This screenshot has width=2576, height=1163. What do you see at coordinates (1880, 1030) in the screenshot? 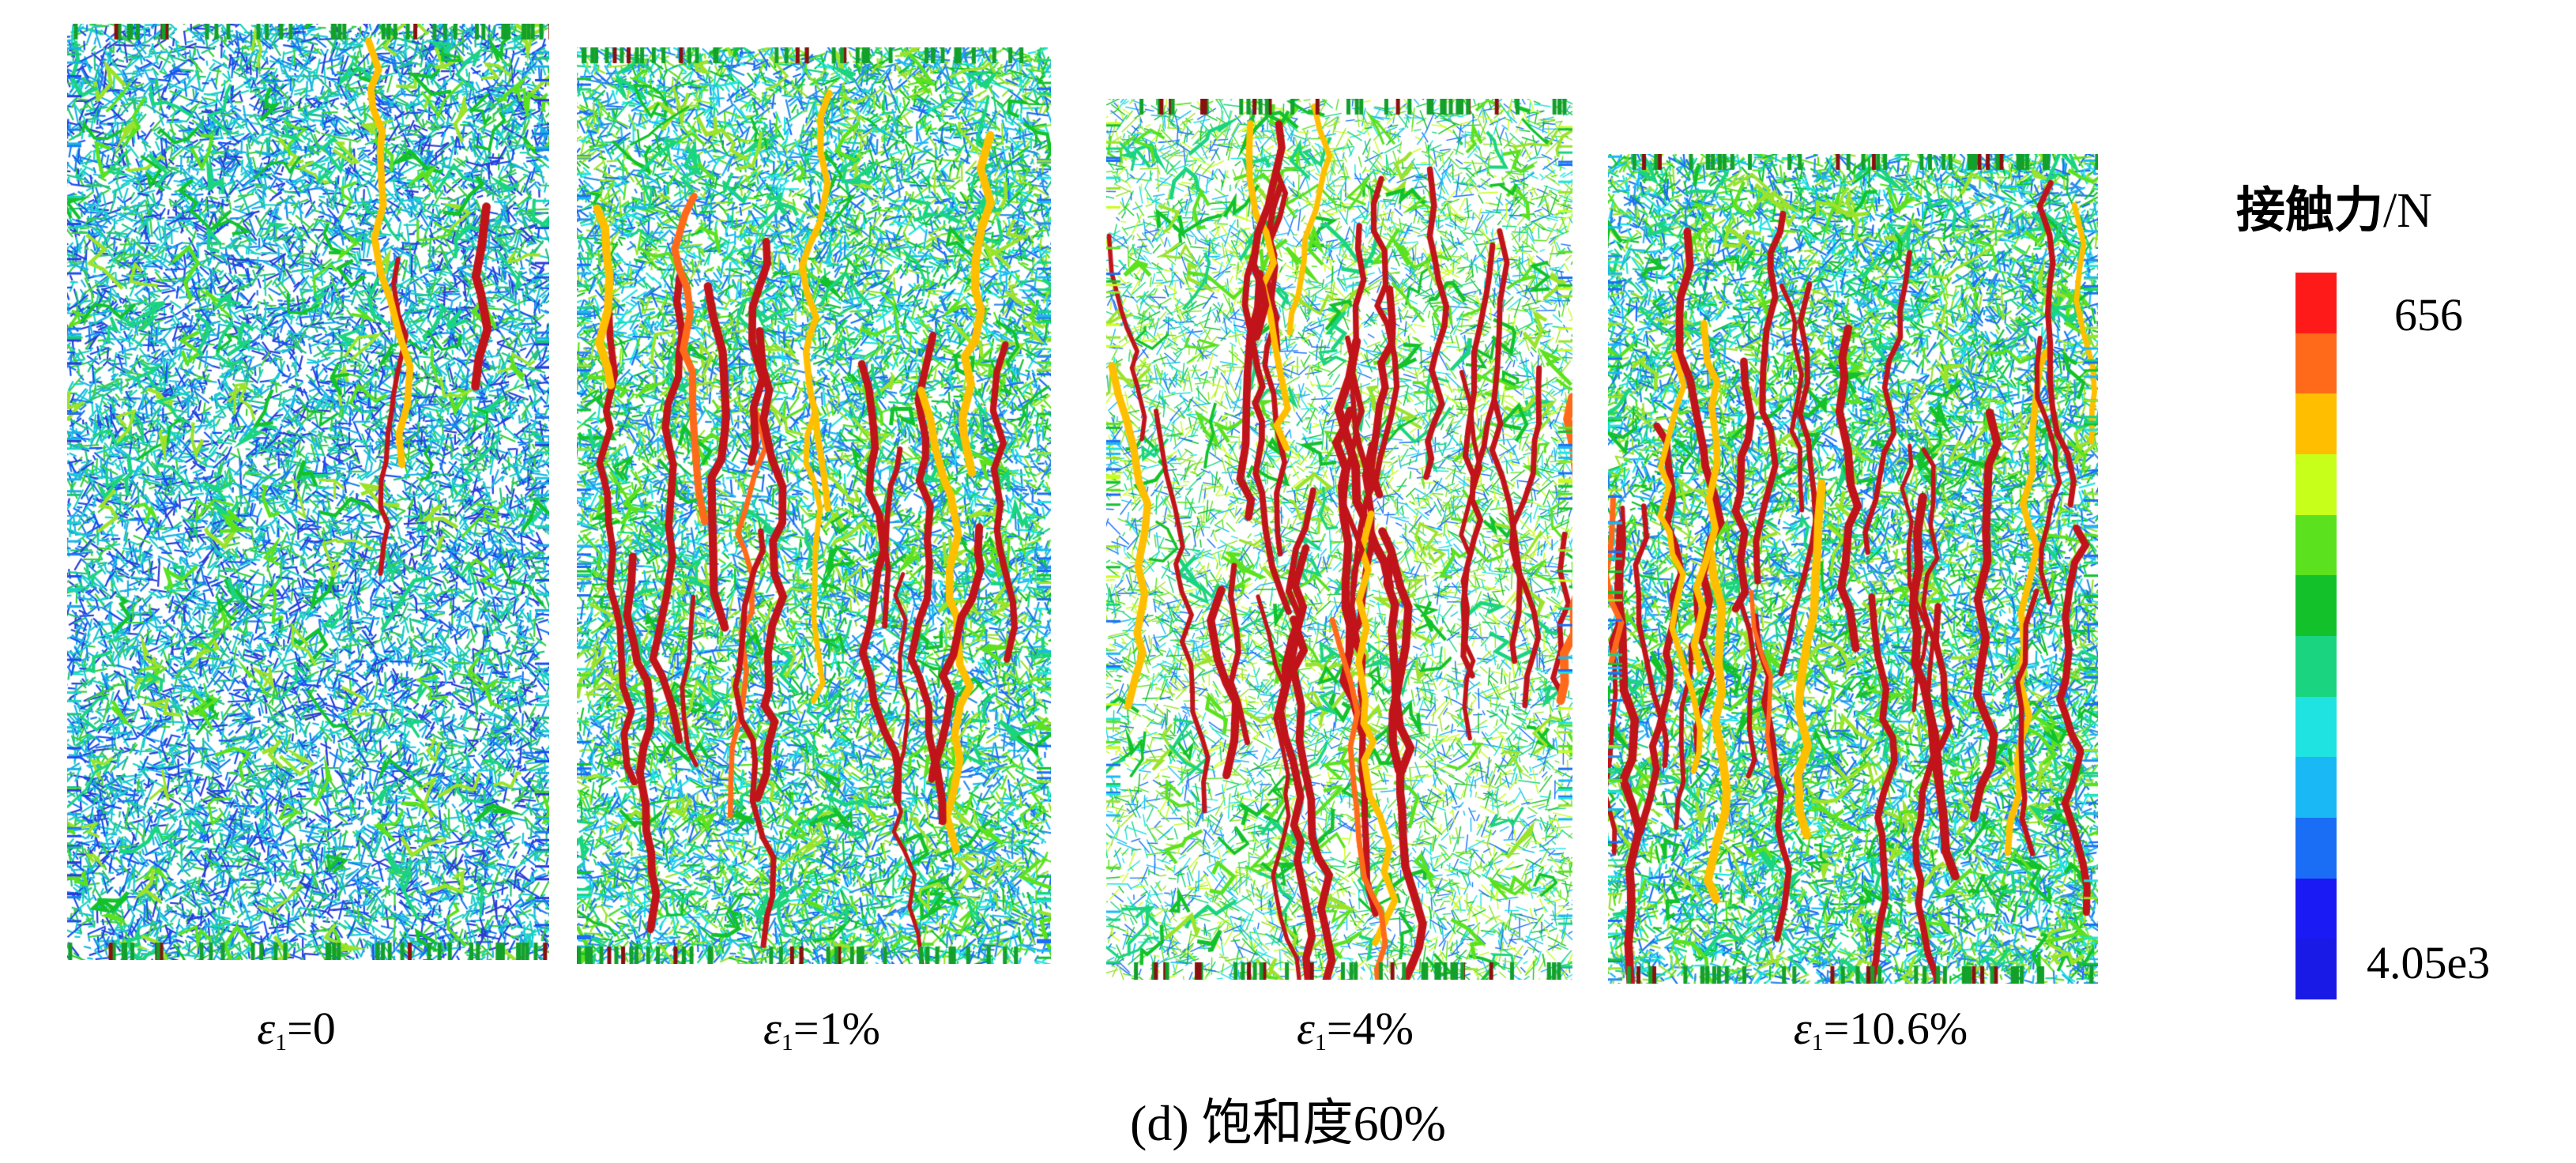
I see `strain-label-4: ε1=10.6%` at bounding box center [1880, 1030].